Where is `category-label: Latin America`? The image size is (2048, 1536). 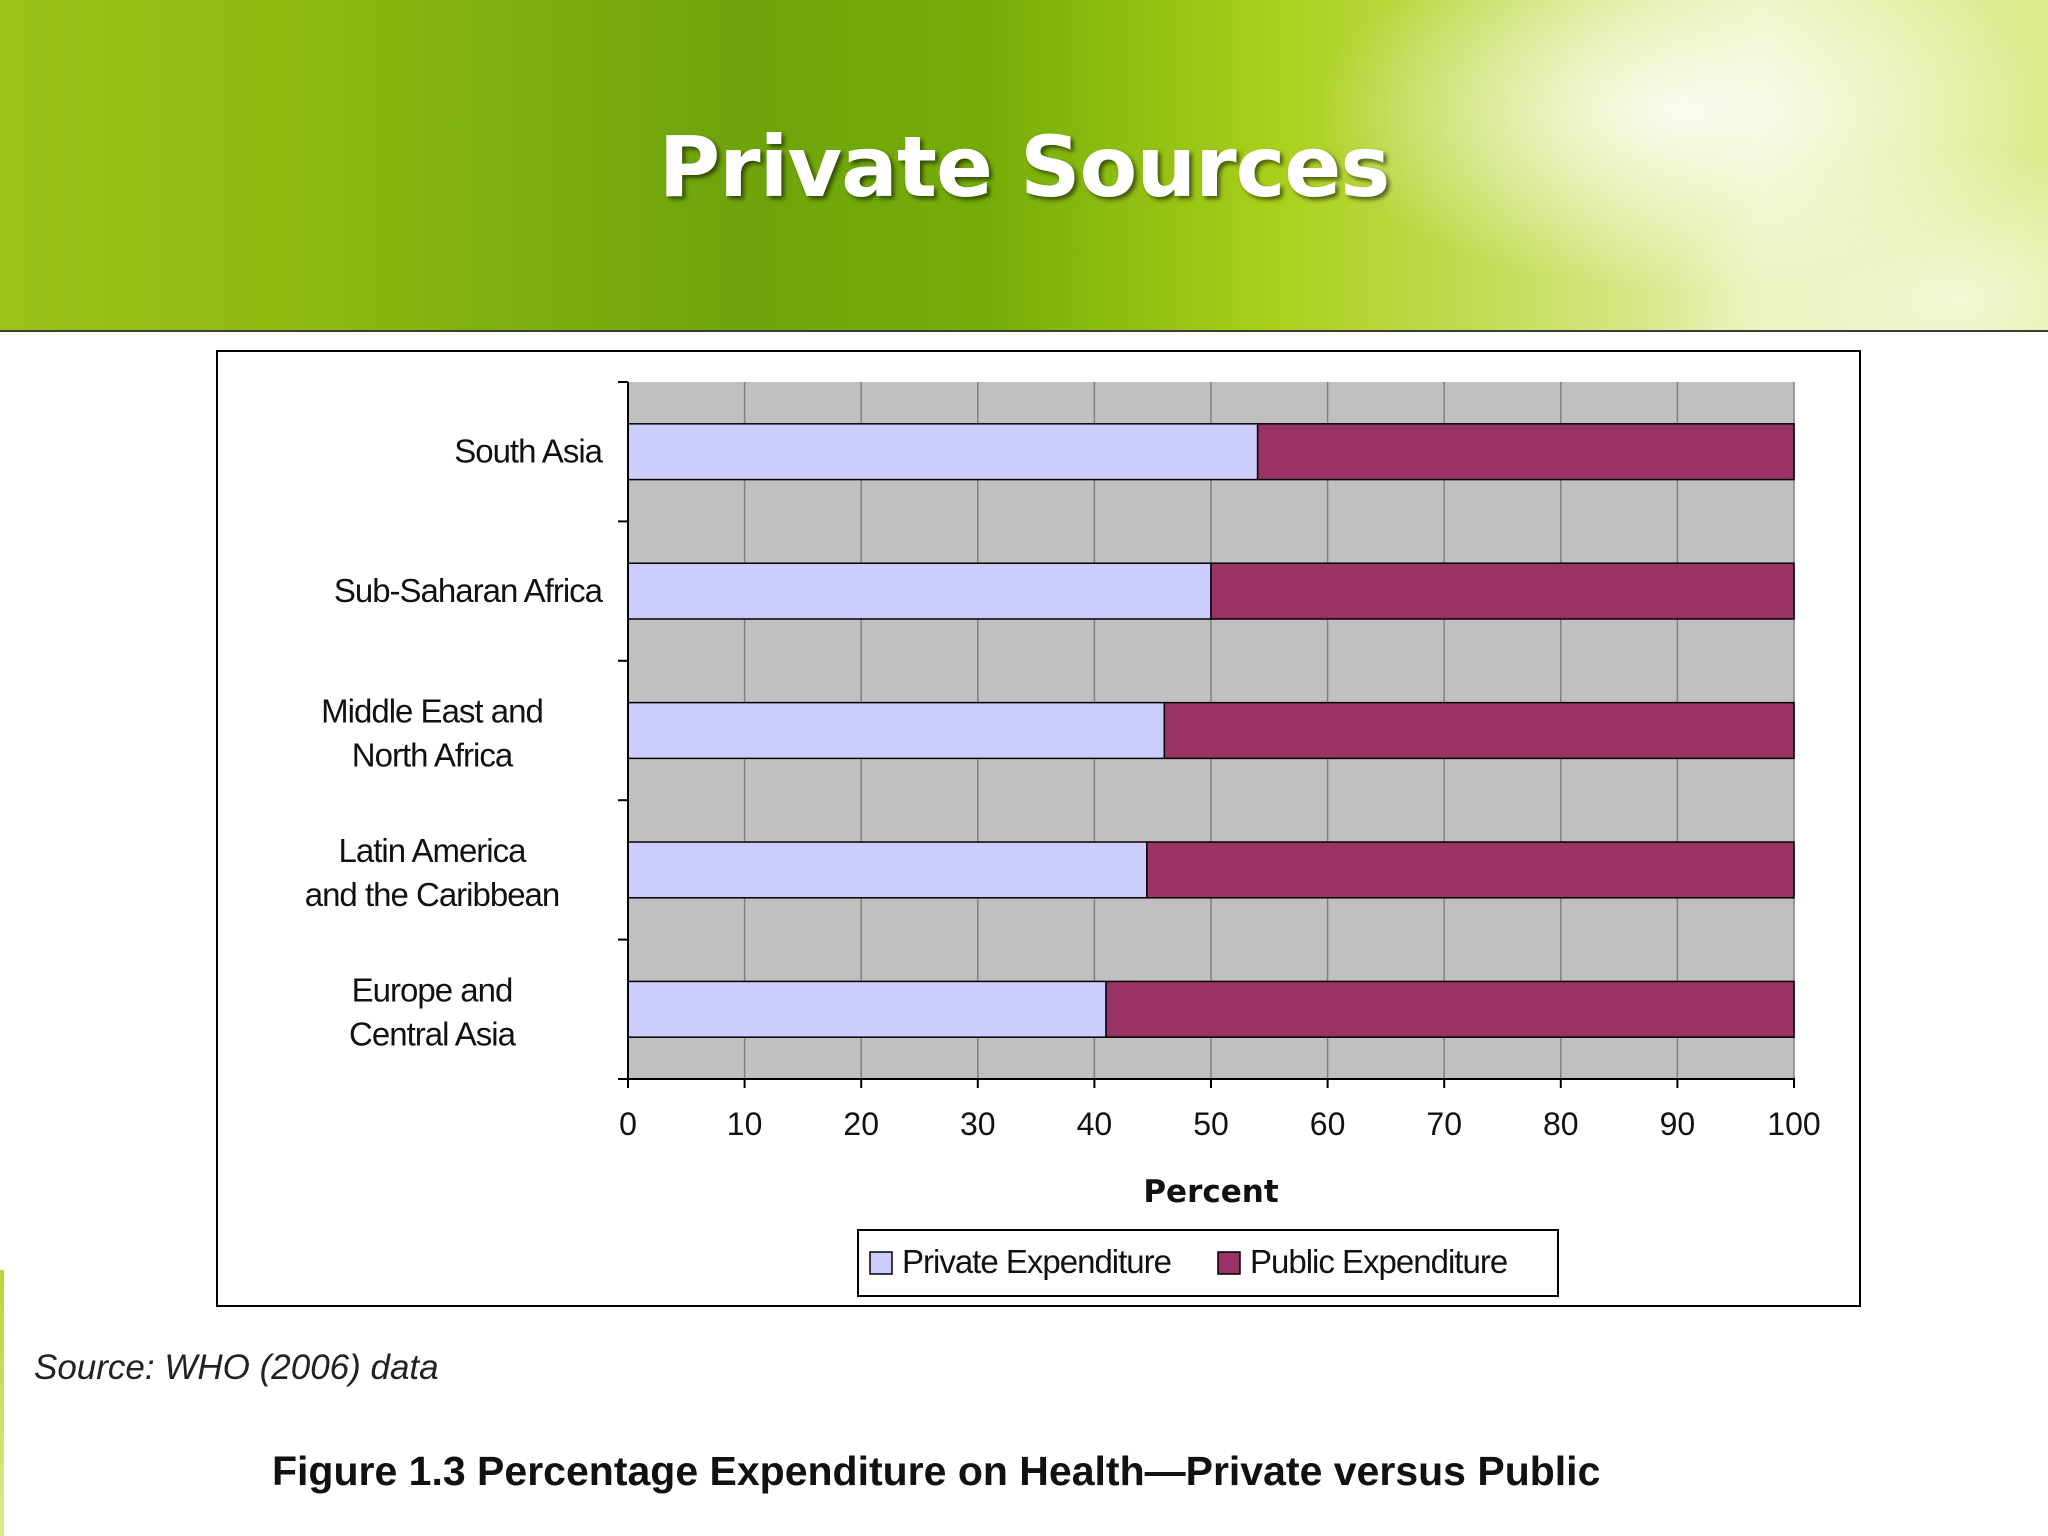
category-label: Latin America is located at coordinates (433, 850).